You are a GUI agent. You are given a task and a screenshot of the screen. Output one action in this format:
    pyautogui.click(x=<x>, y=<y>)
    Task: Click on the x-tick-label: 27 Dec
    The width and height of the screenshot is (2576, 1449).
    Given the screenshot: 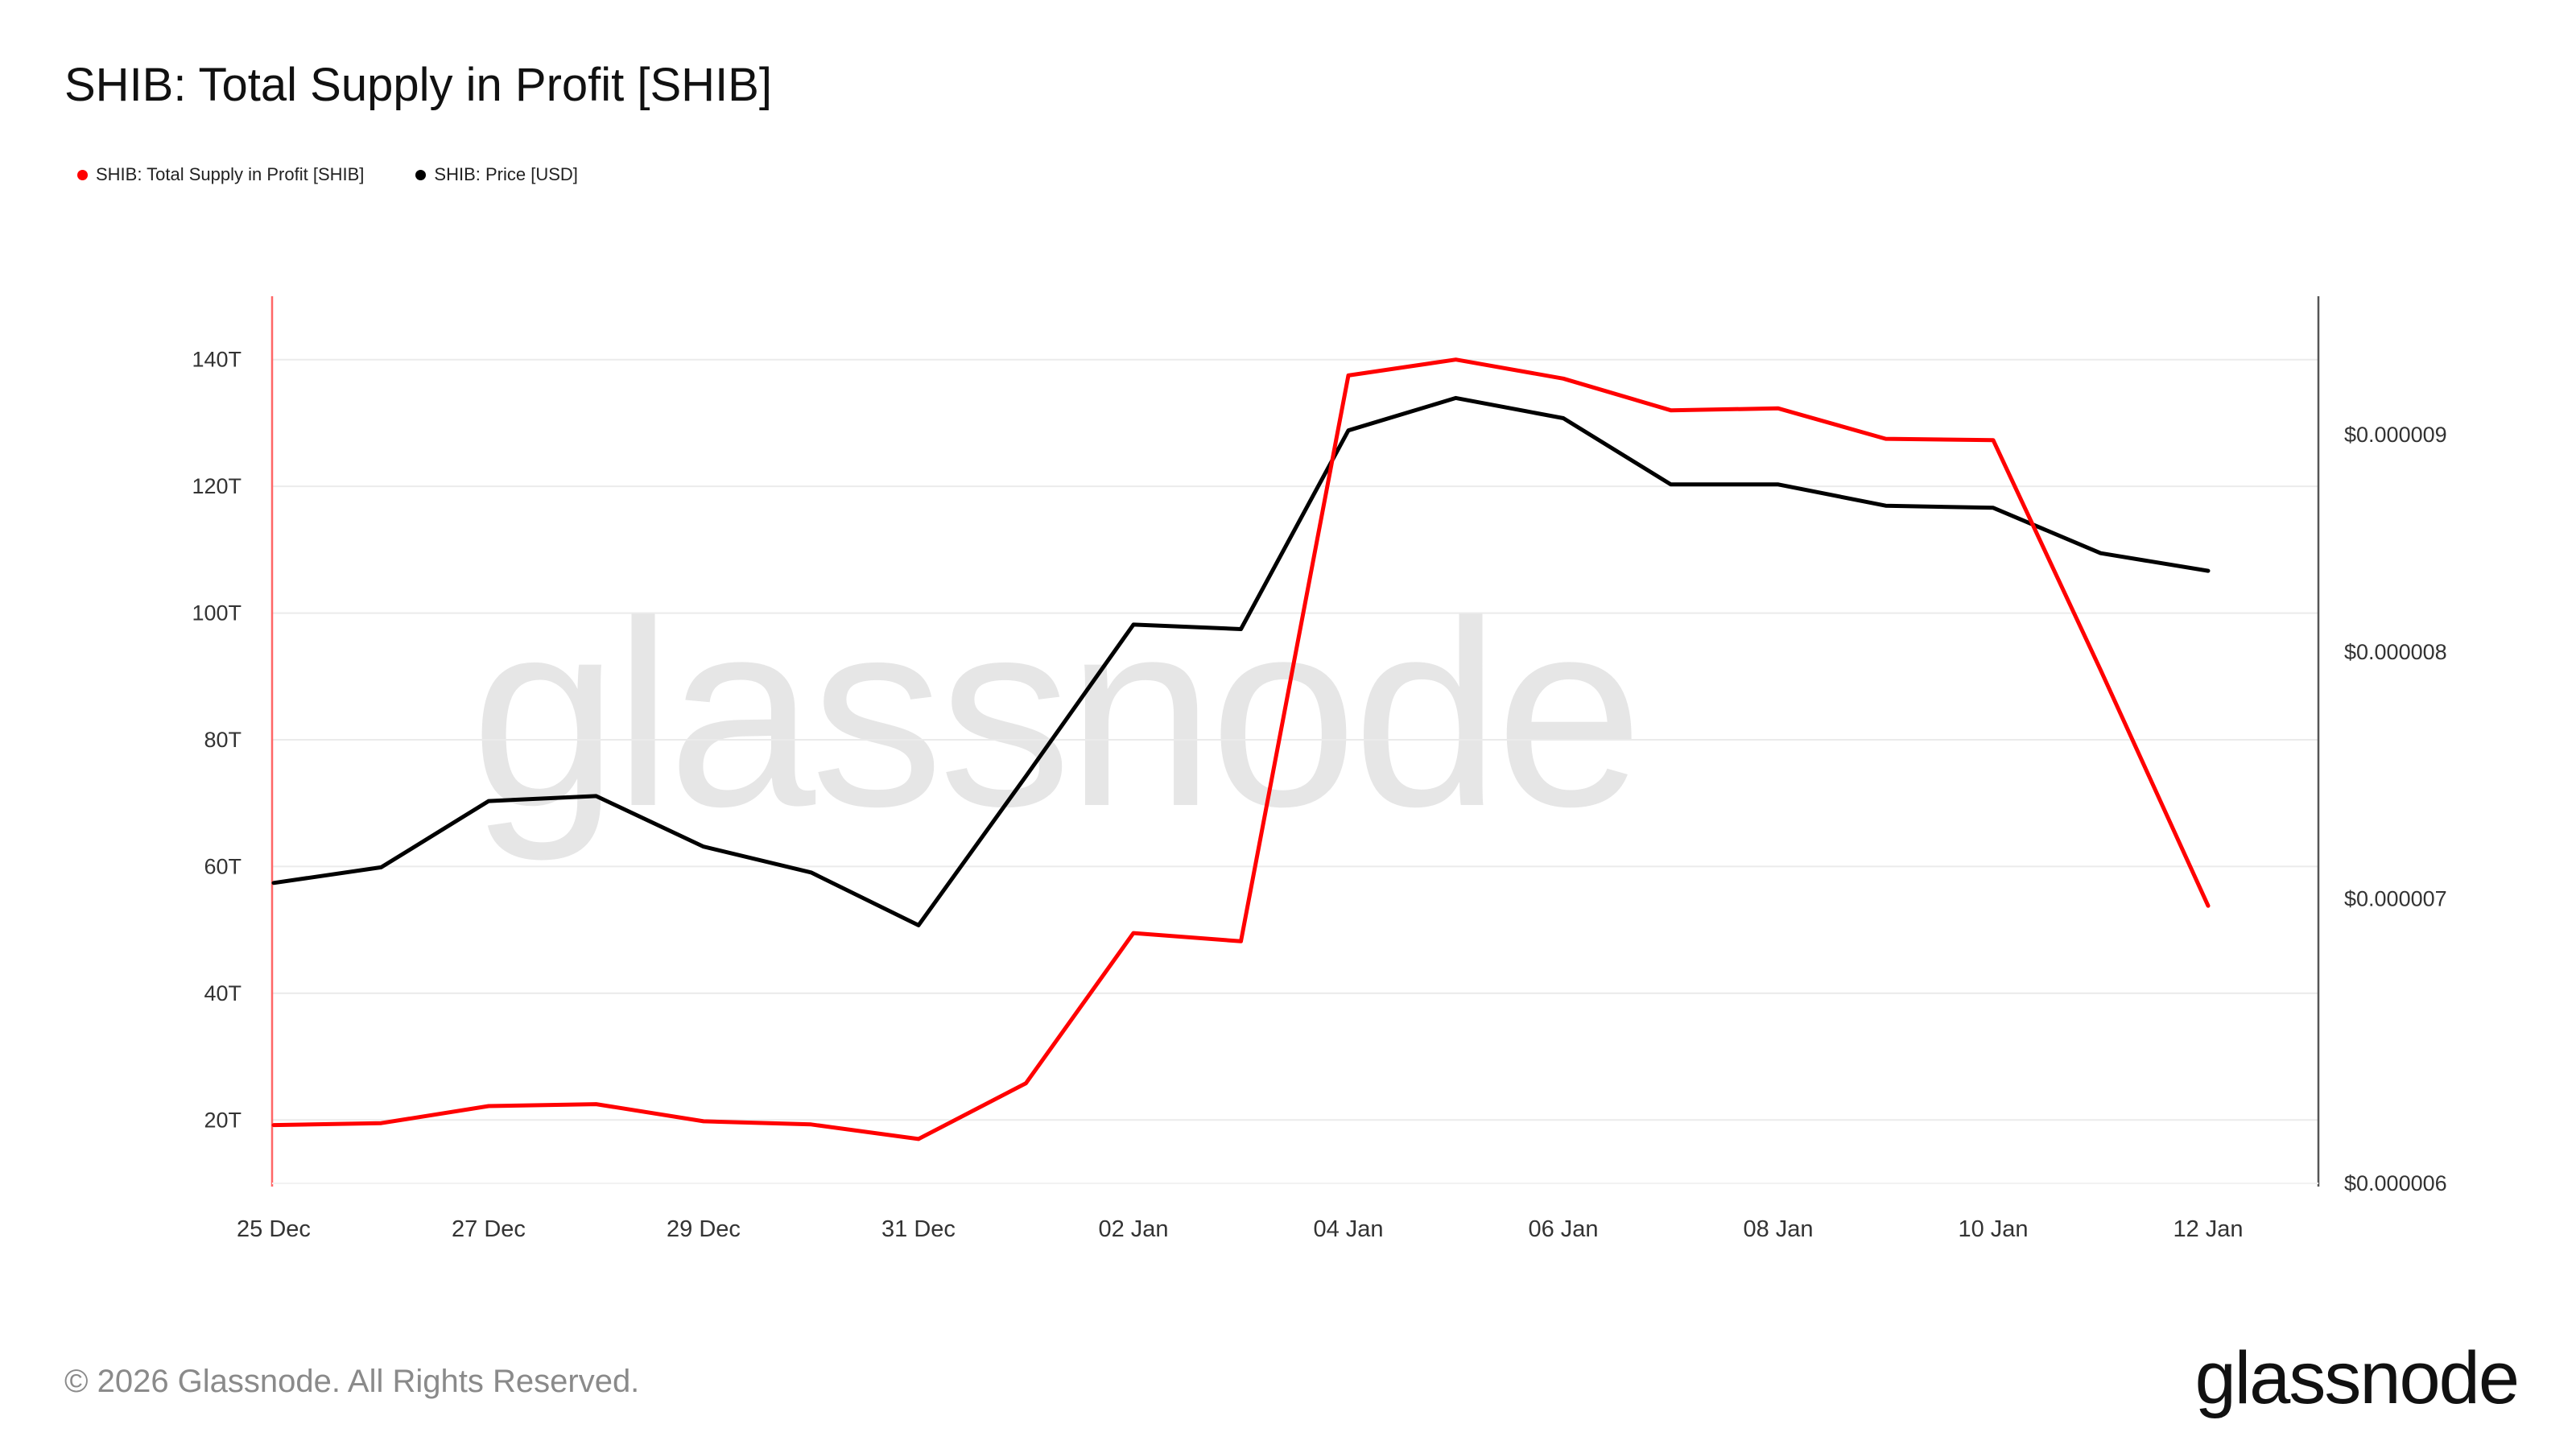 What is the action you would take?
    pyautogui.click(x=489, y=1229)
    